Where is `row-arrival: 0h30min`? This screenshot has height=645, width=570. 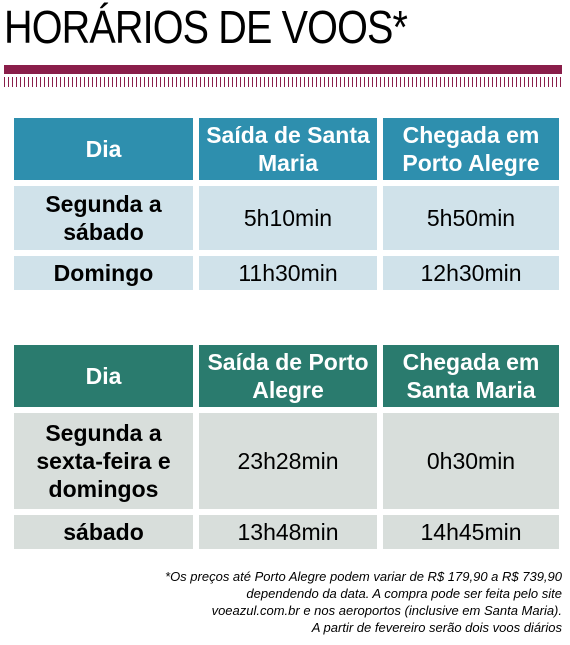 row-arrival: 0h30min is located at coordinates (471, 461).